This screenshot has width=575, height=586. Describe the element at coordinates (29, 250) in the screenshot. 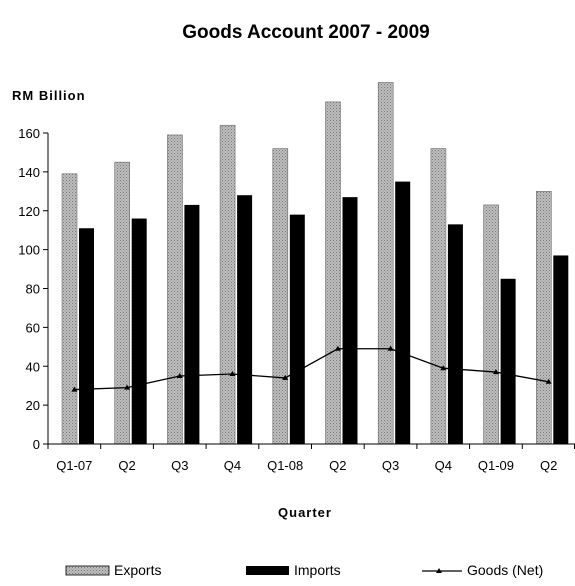

I see `y-tick-label: 100` at that location.